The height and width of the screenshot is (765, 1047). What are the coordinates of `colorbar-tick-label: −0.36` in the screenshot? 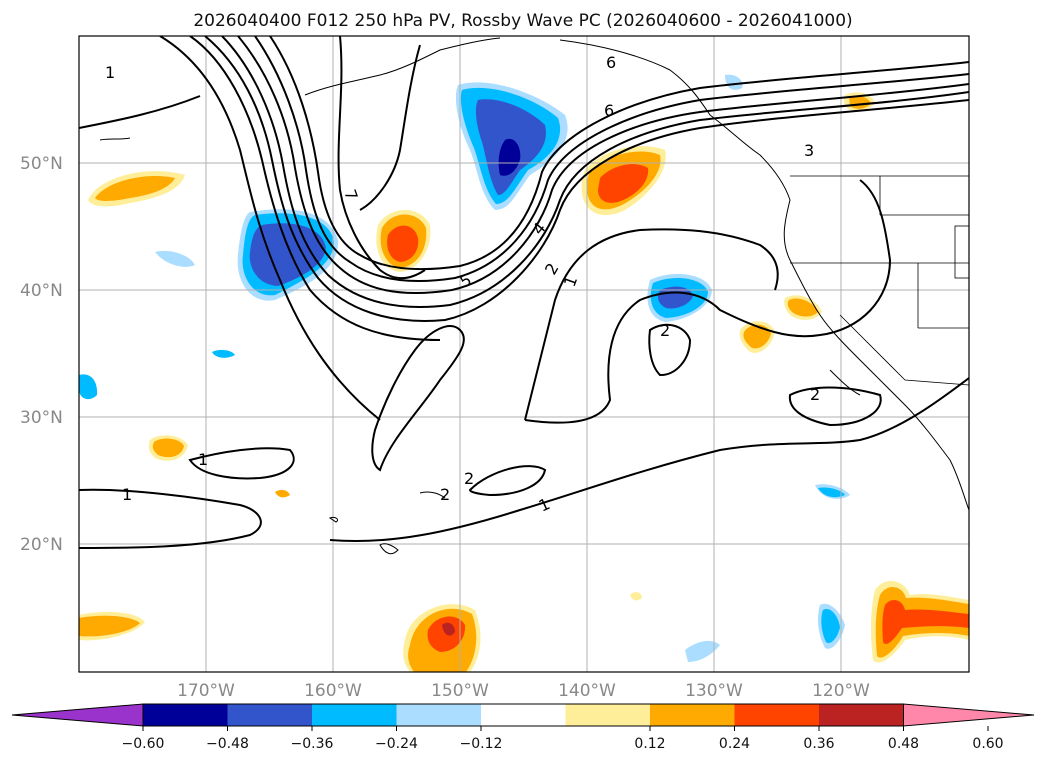 It's located at (312, 744).